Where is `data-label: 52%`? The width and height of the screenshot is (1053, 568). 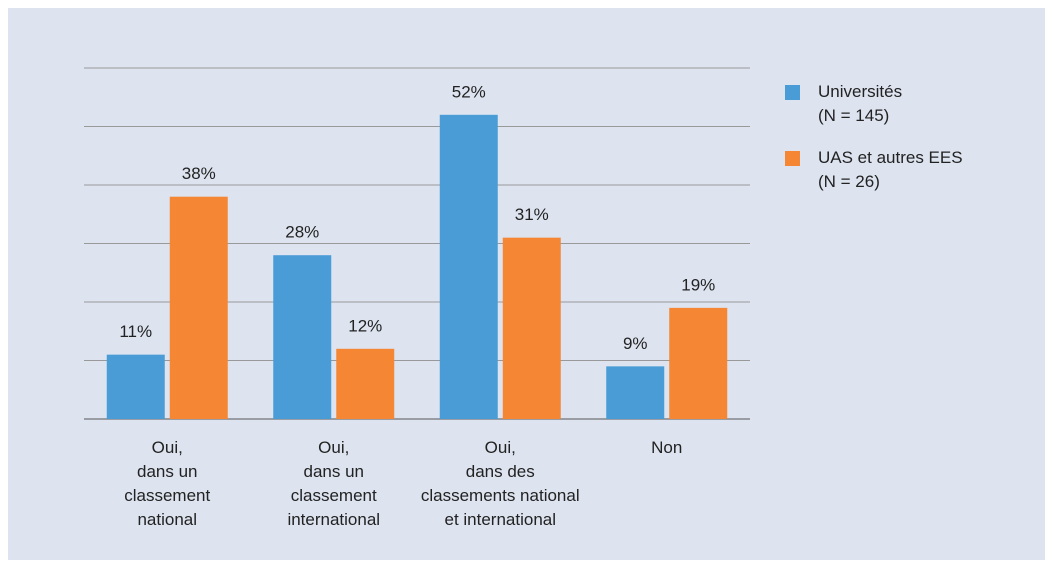 data-label: 52% is located at coordinates (469, 91).